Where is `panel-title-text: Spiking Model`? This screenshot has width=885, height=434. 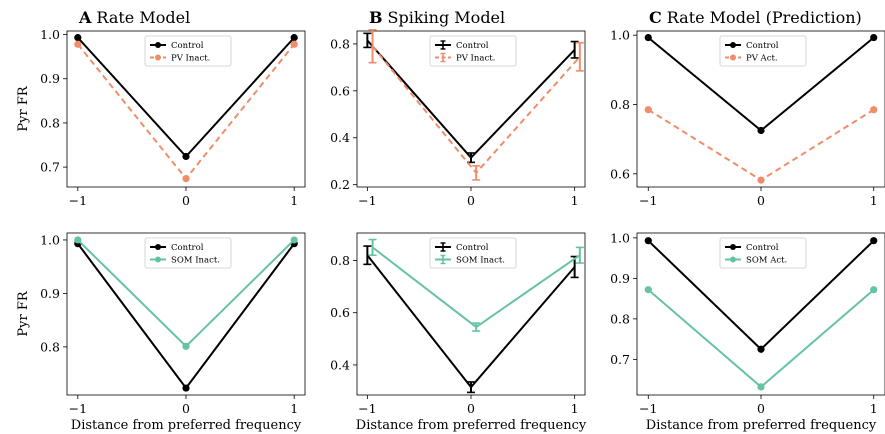 panel-title-text: Spiking Model is located at coordinates (447, 17).